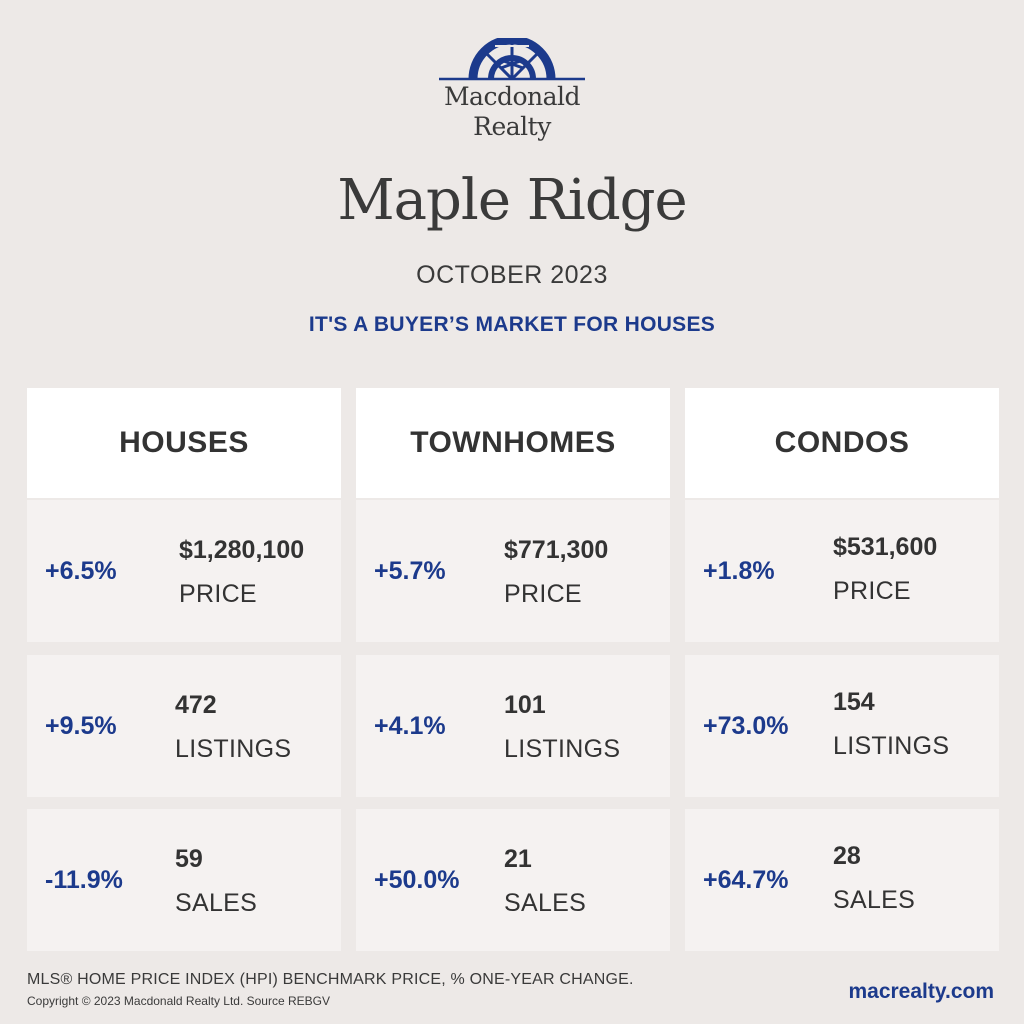 The height and width of the screenshot is (1024, 1024). What do you see at coordinates (512, 324) in the screenshot?
I see `market-headline: IT'S A BUYER’S MARKET FOR HOUSES` at bounding box center [512, 324].